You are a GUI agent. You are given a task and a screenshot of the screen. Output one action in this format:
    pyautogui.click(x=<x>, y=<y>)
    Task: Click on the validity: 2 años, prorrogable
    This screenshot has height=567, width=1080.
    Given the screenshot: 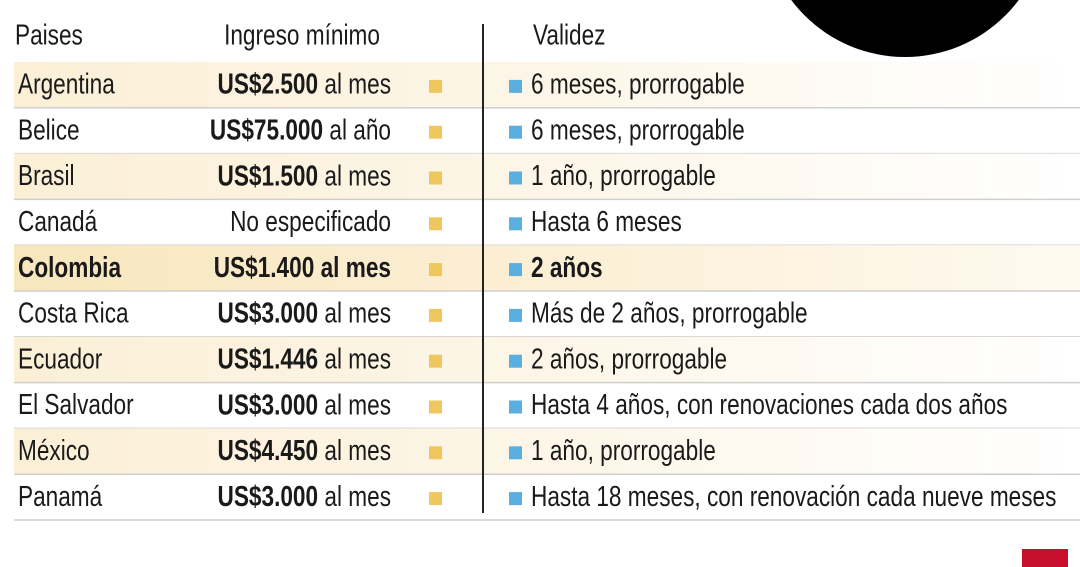 What is the action you would take?
    pyautogui.click(x=629, y=358)
    